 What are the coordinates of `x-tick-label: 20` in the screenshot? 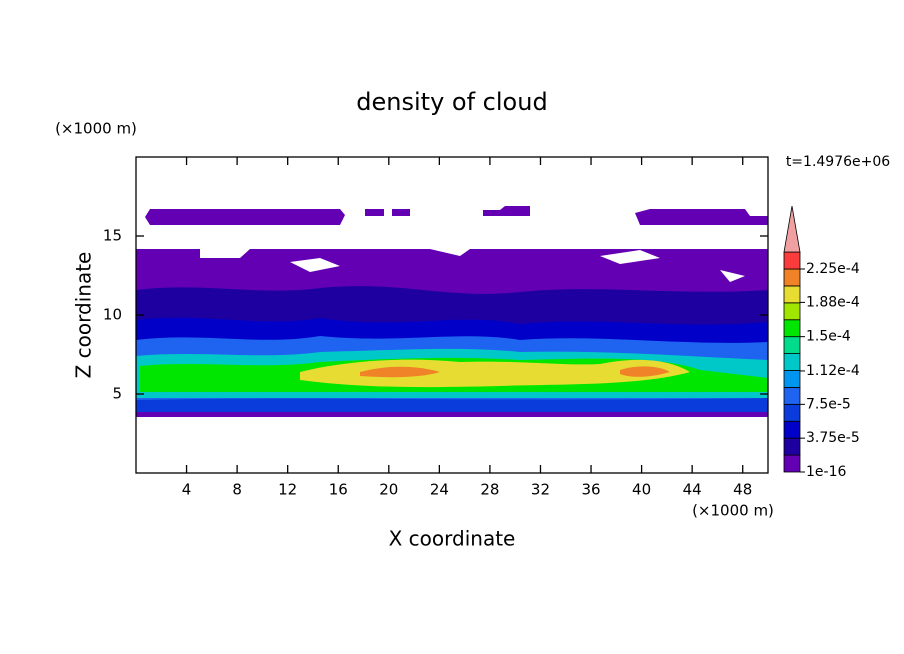 It's located at (388, 490).